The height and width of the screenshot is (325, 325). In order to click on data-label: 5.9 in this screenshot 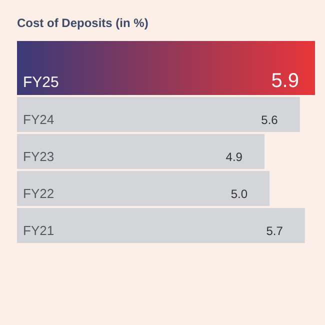, I will do `click(285, 81)`.